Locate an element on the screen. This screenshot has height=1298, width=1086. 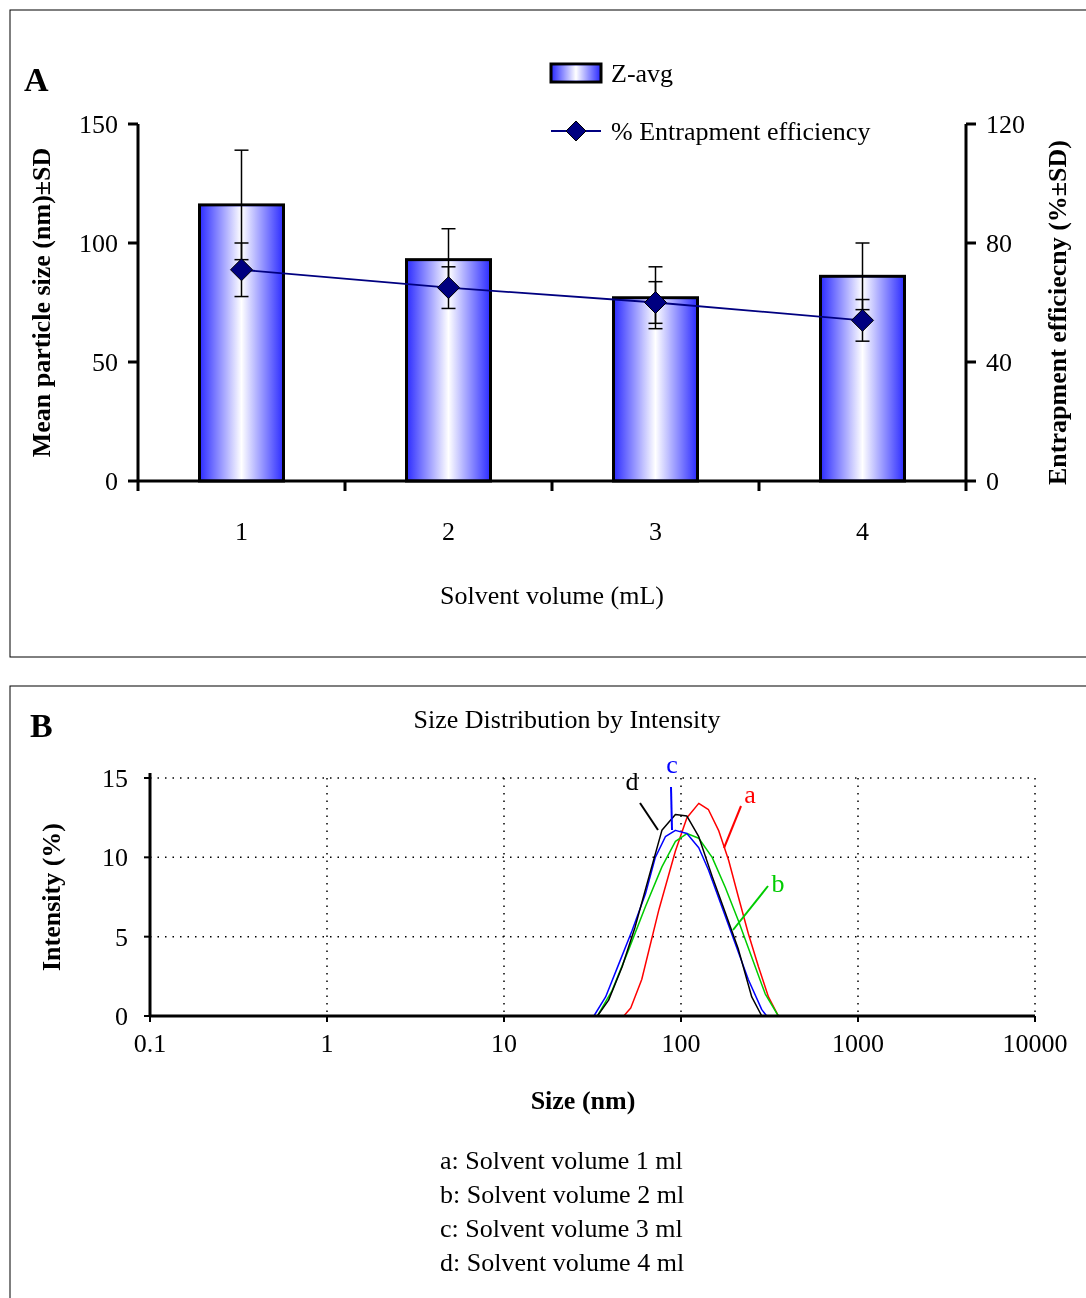
chart-title: Size Distribution by Intensity is located at coordinates (567, 719).